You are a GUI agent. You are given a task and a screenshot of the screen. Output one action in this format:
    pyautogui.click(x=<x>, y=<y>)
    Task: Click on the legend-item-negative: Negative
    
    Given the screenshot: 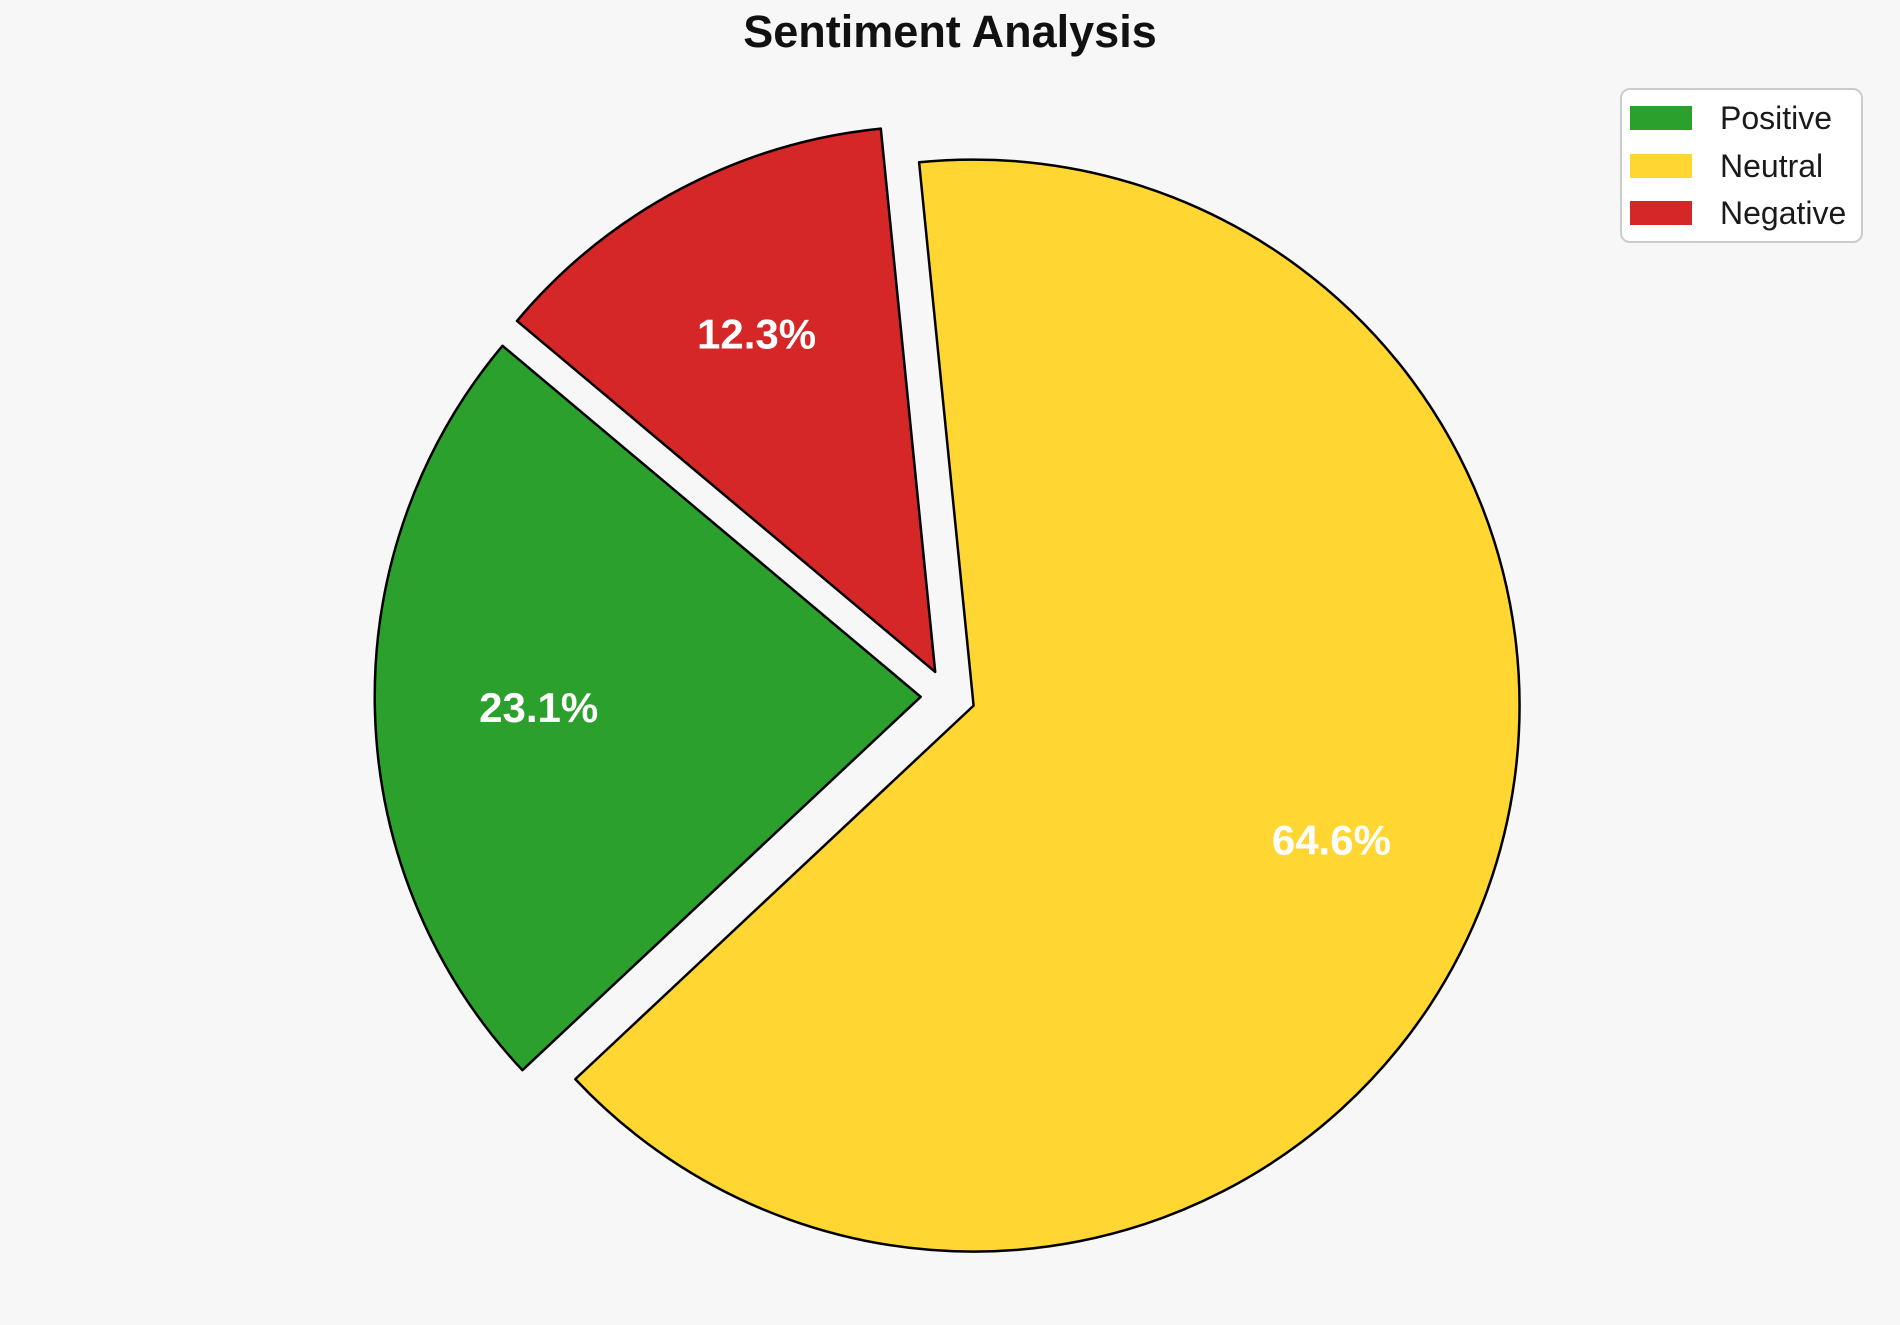 What is the action you would take?
    pyautogui.click(x=1745, y=213)
    